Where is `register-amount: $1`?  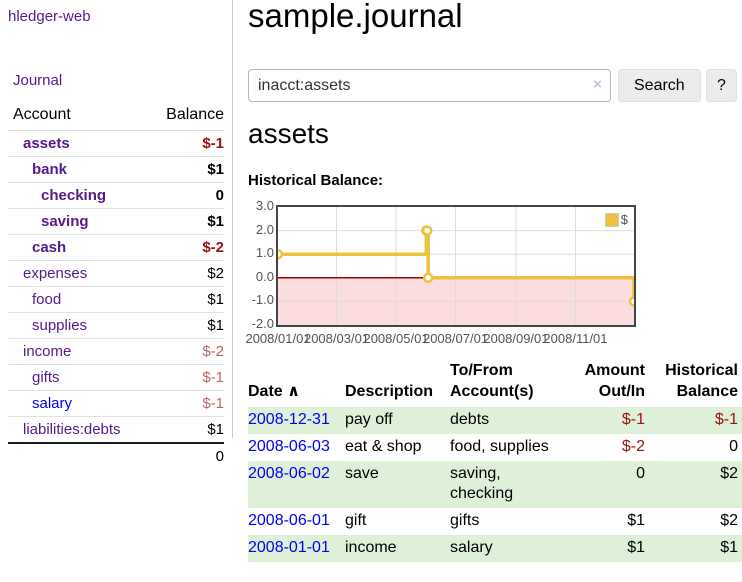 register-amount: $1 is located at coordinates (636, 520).